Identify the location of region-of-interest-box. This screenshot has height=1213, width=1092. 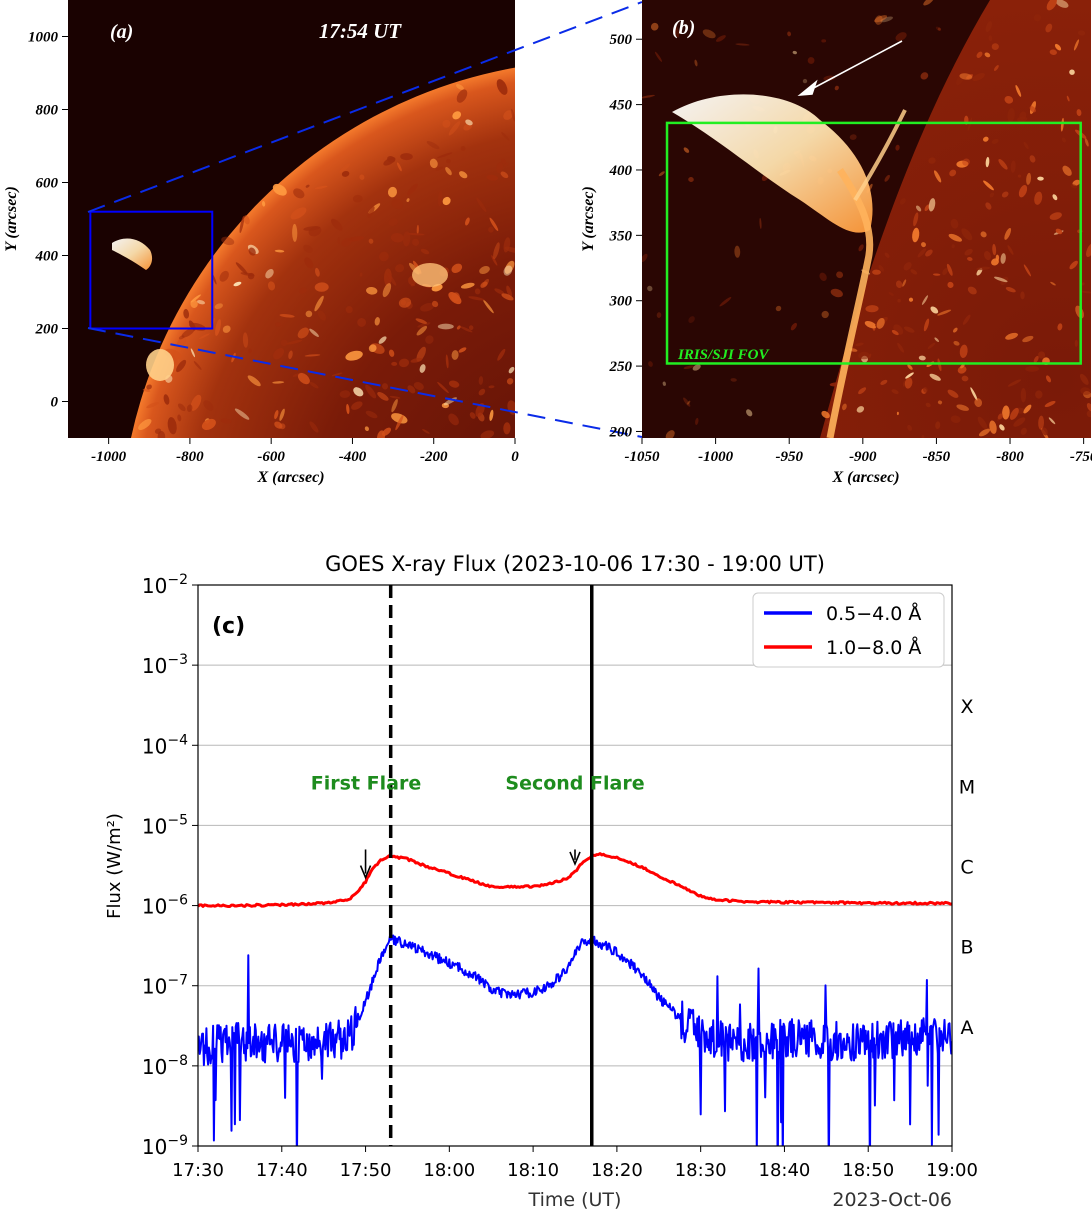
(151, 270).